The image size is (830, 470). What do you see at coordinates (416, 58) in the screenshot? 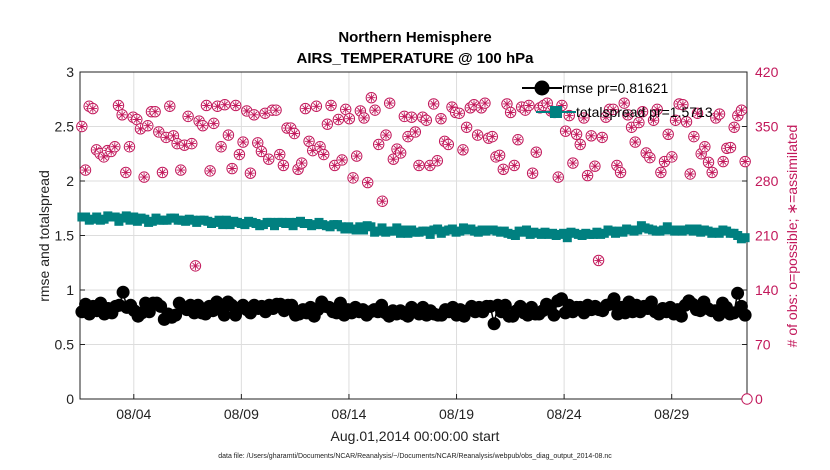
I see `chart-subtitle: AIRS_TEMPERATURE @ 100 hPa` at bounding box center [416, 58].